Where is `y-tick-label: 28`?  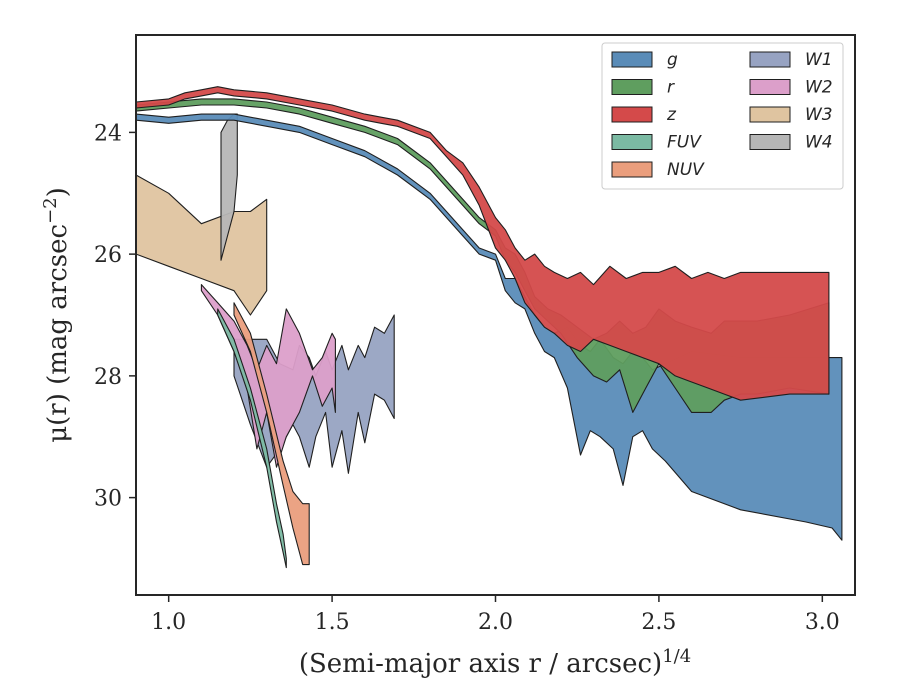
y-tick-label: 28 is located at coordinates (108, 377).